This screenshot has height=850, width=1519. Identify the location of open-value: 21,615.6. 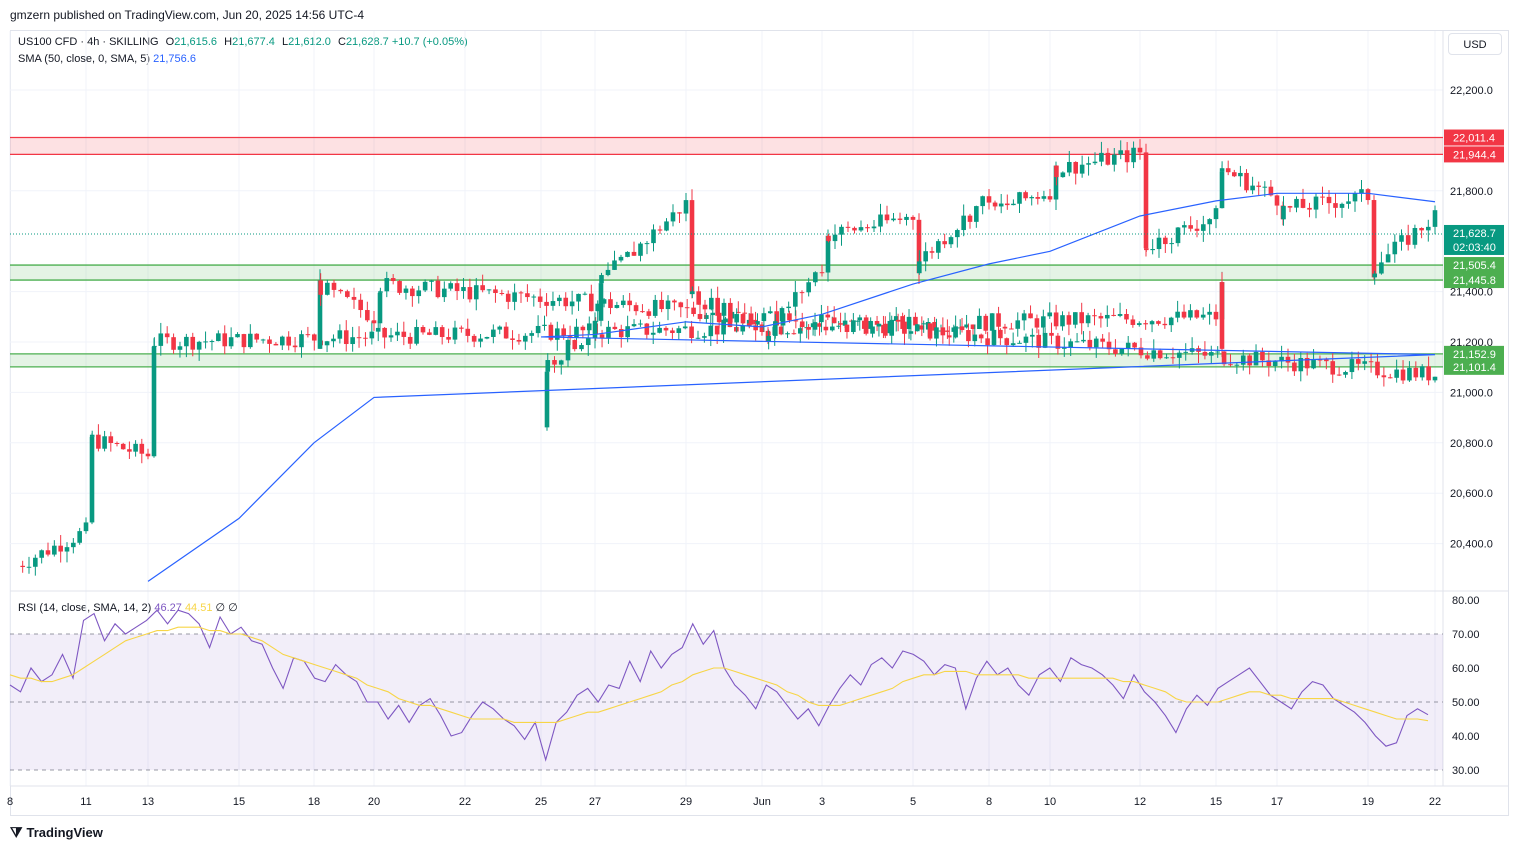
(196, 42).